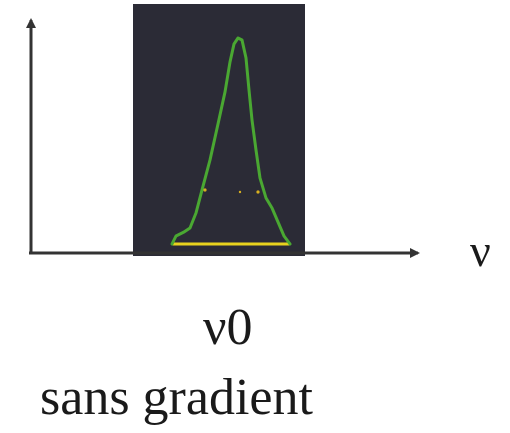 The height and width of the screenshot is (433, 510). What do you see at coordinates (205, 190) in the screenshot?
I see `half-height-marker-left` at bounding box center [205, 190].